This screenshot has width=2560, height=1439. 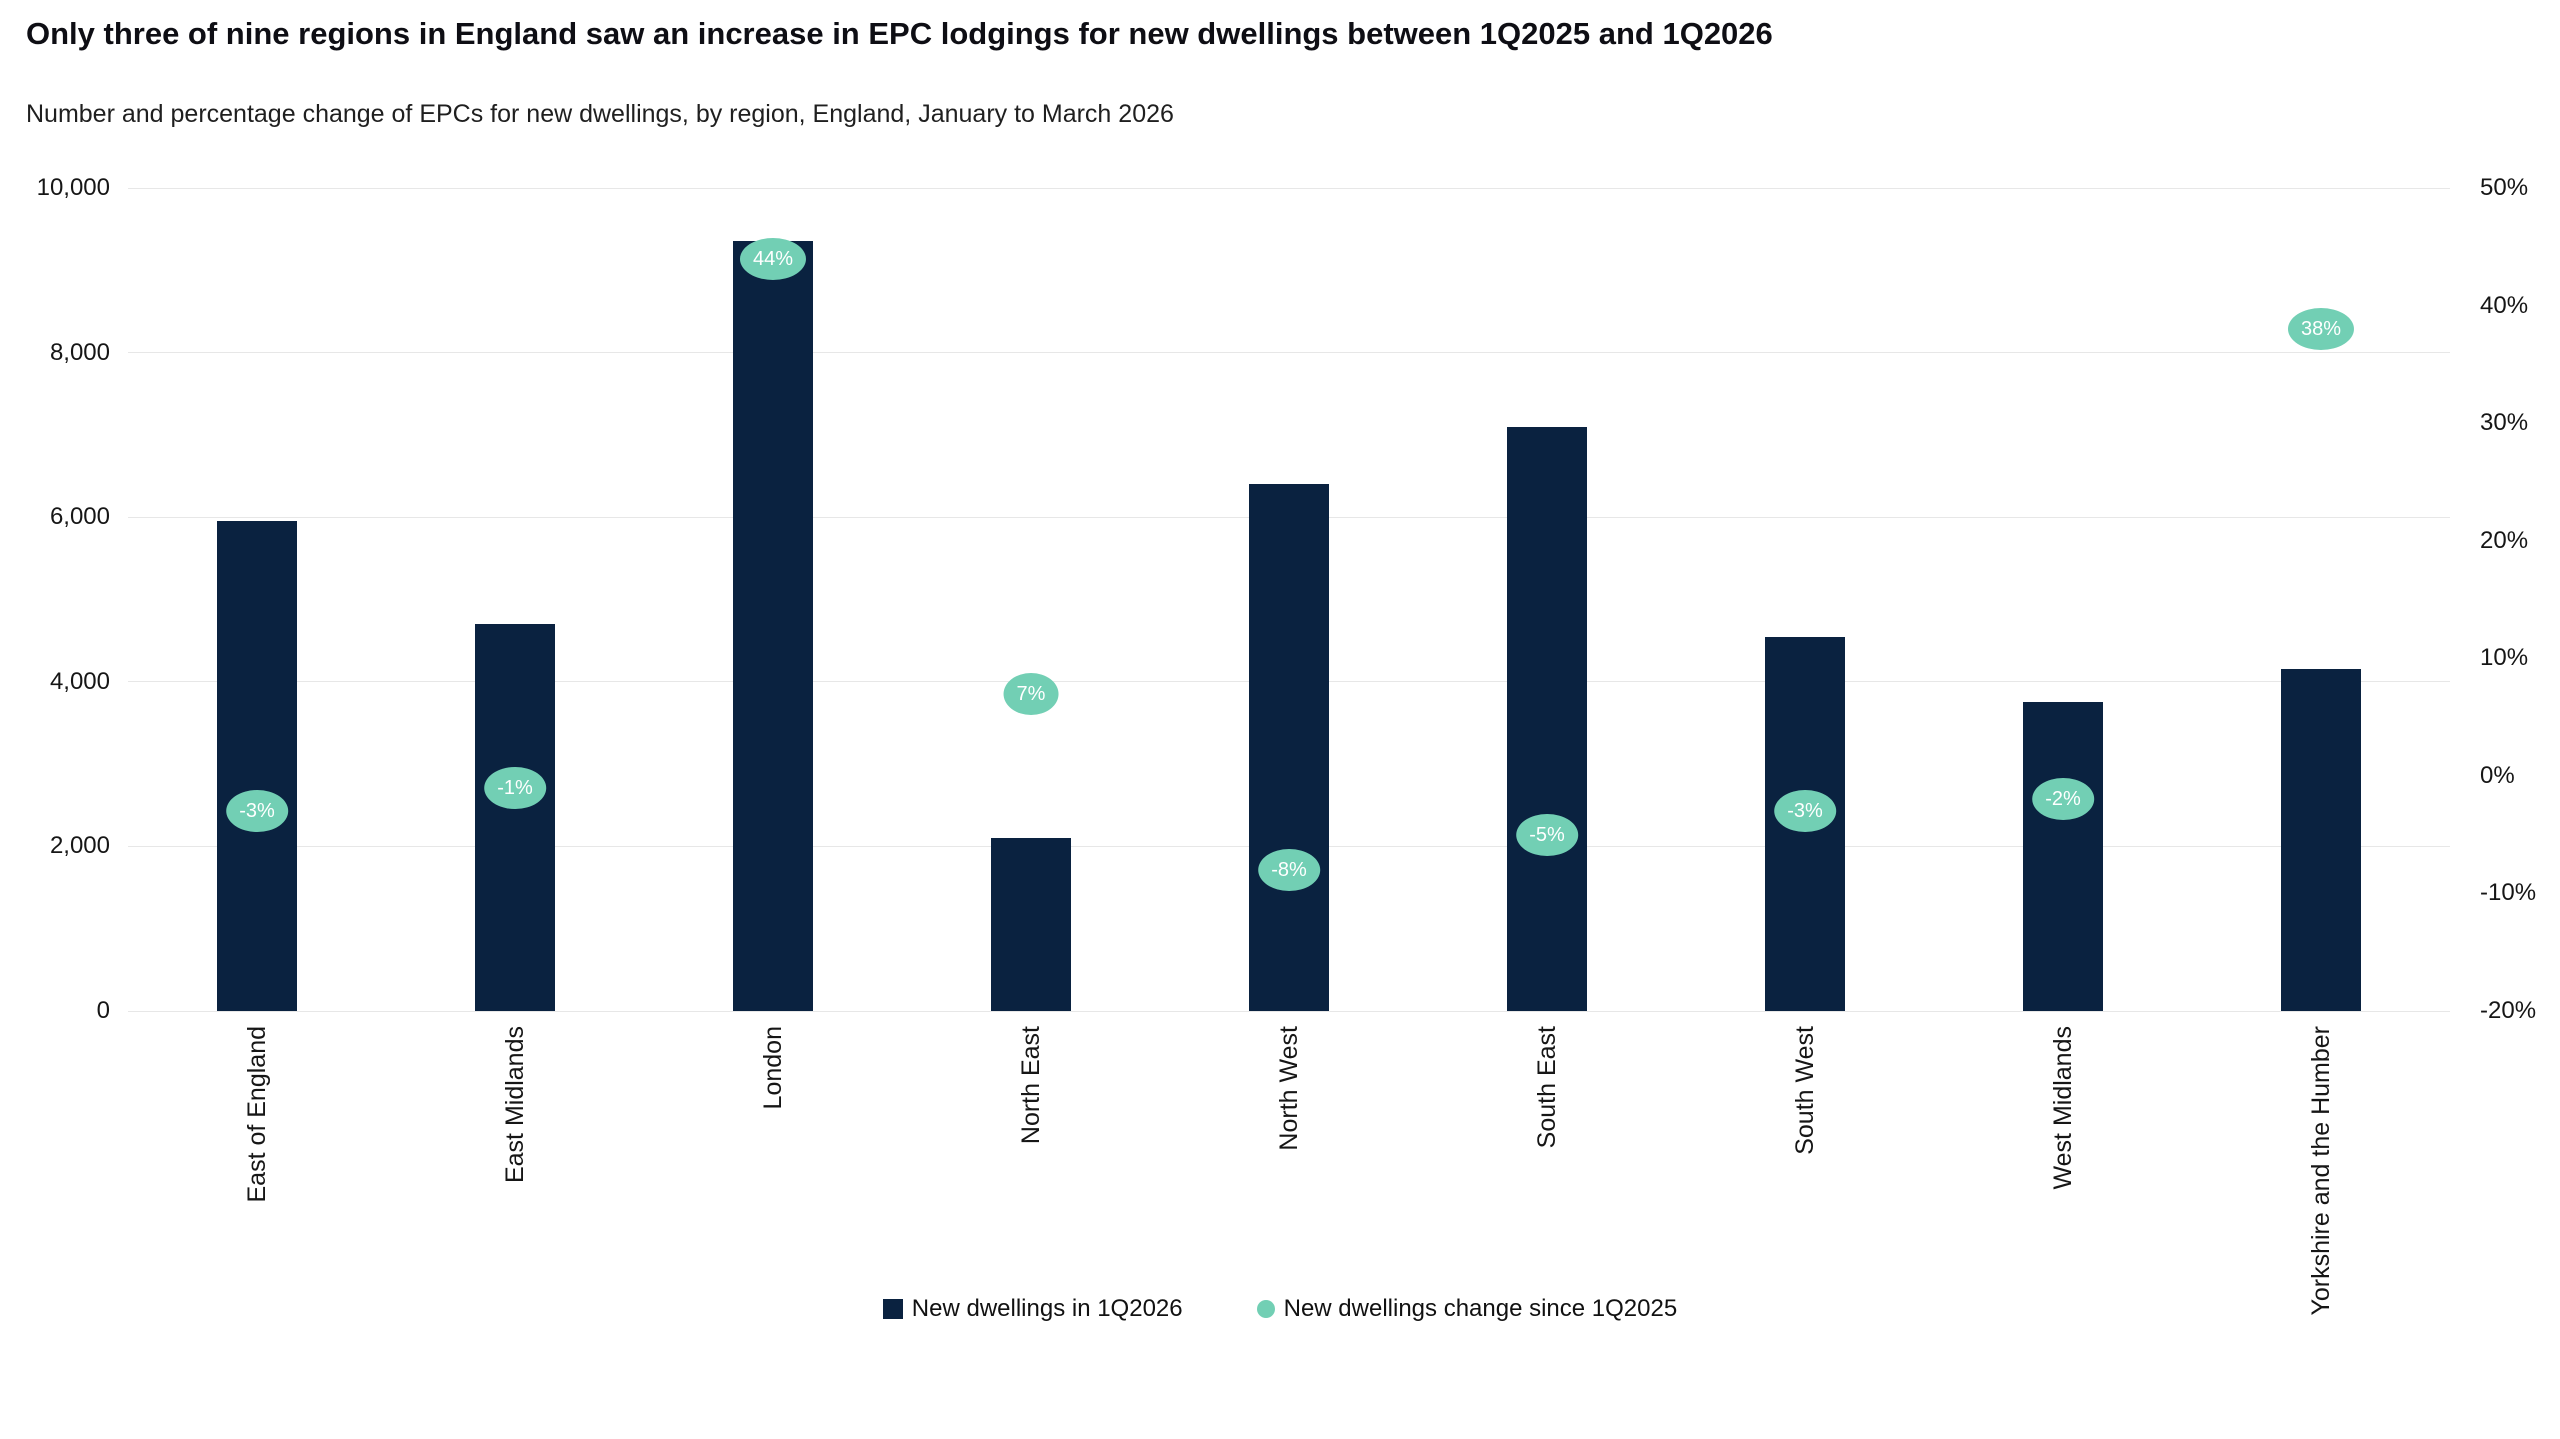 I want to click on left-axis-tick-label: 8,000, so click(x=79, y=352).